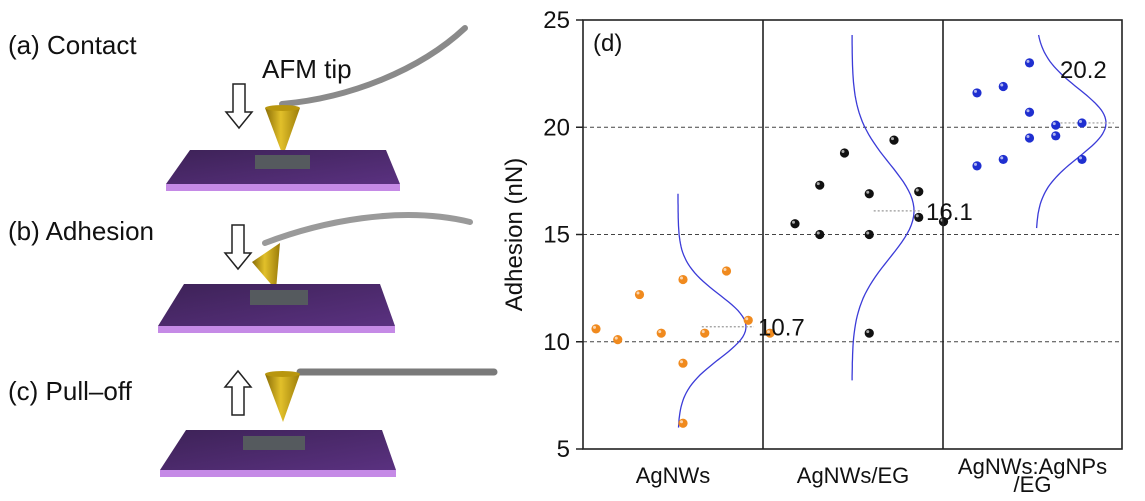  I want to click on step-label-contact: (a) Contact, so click(72, 45).